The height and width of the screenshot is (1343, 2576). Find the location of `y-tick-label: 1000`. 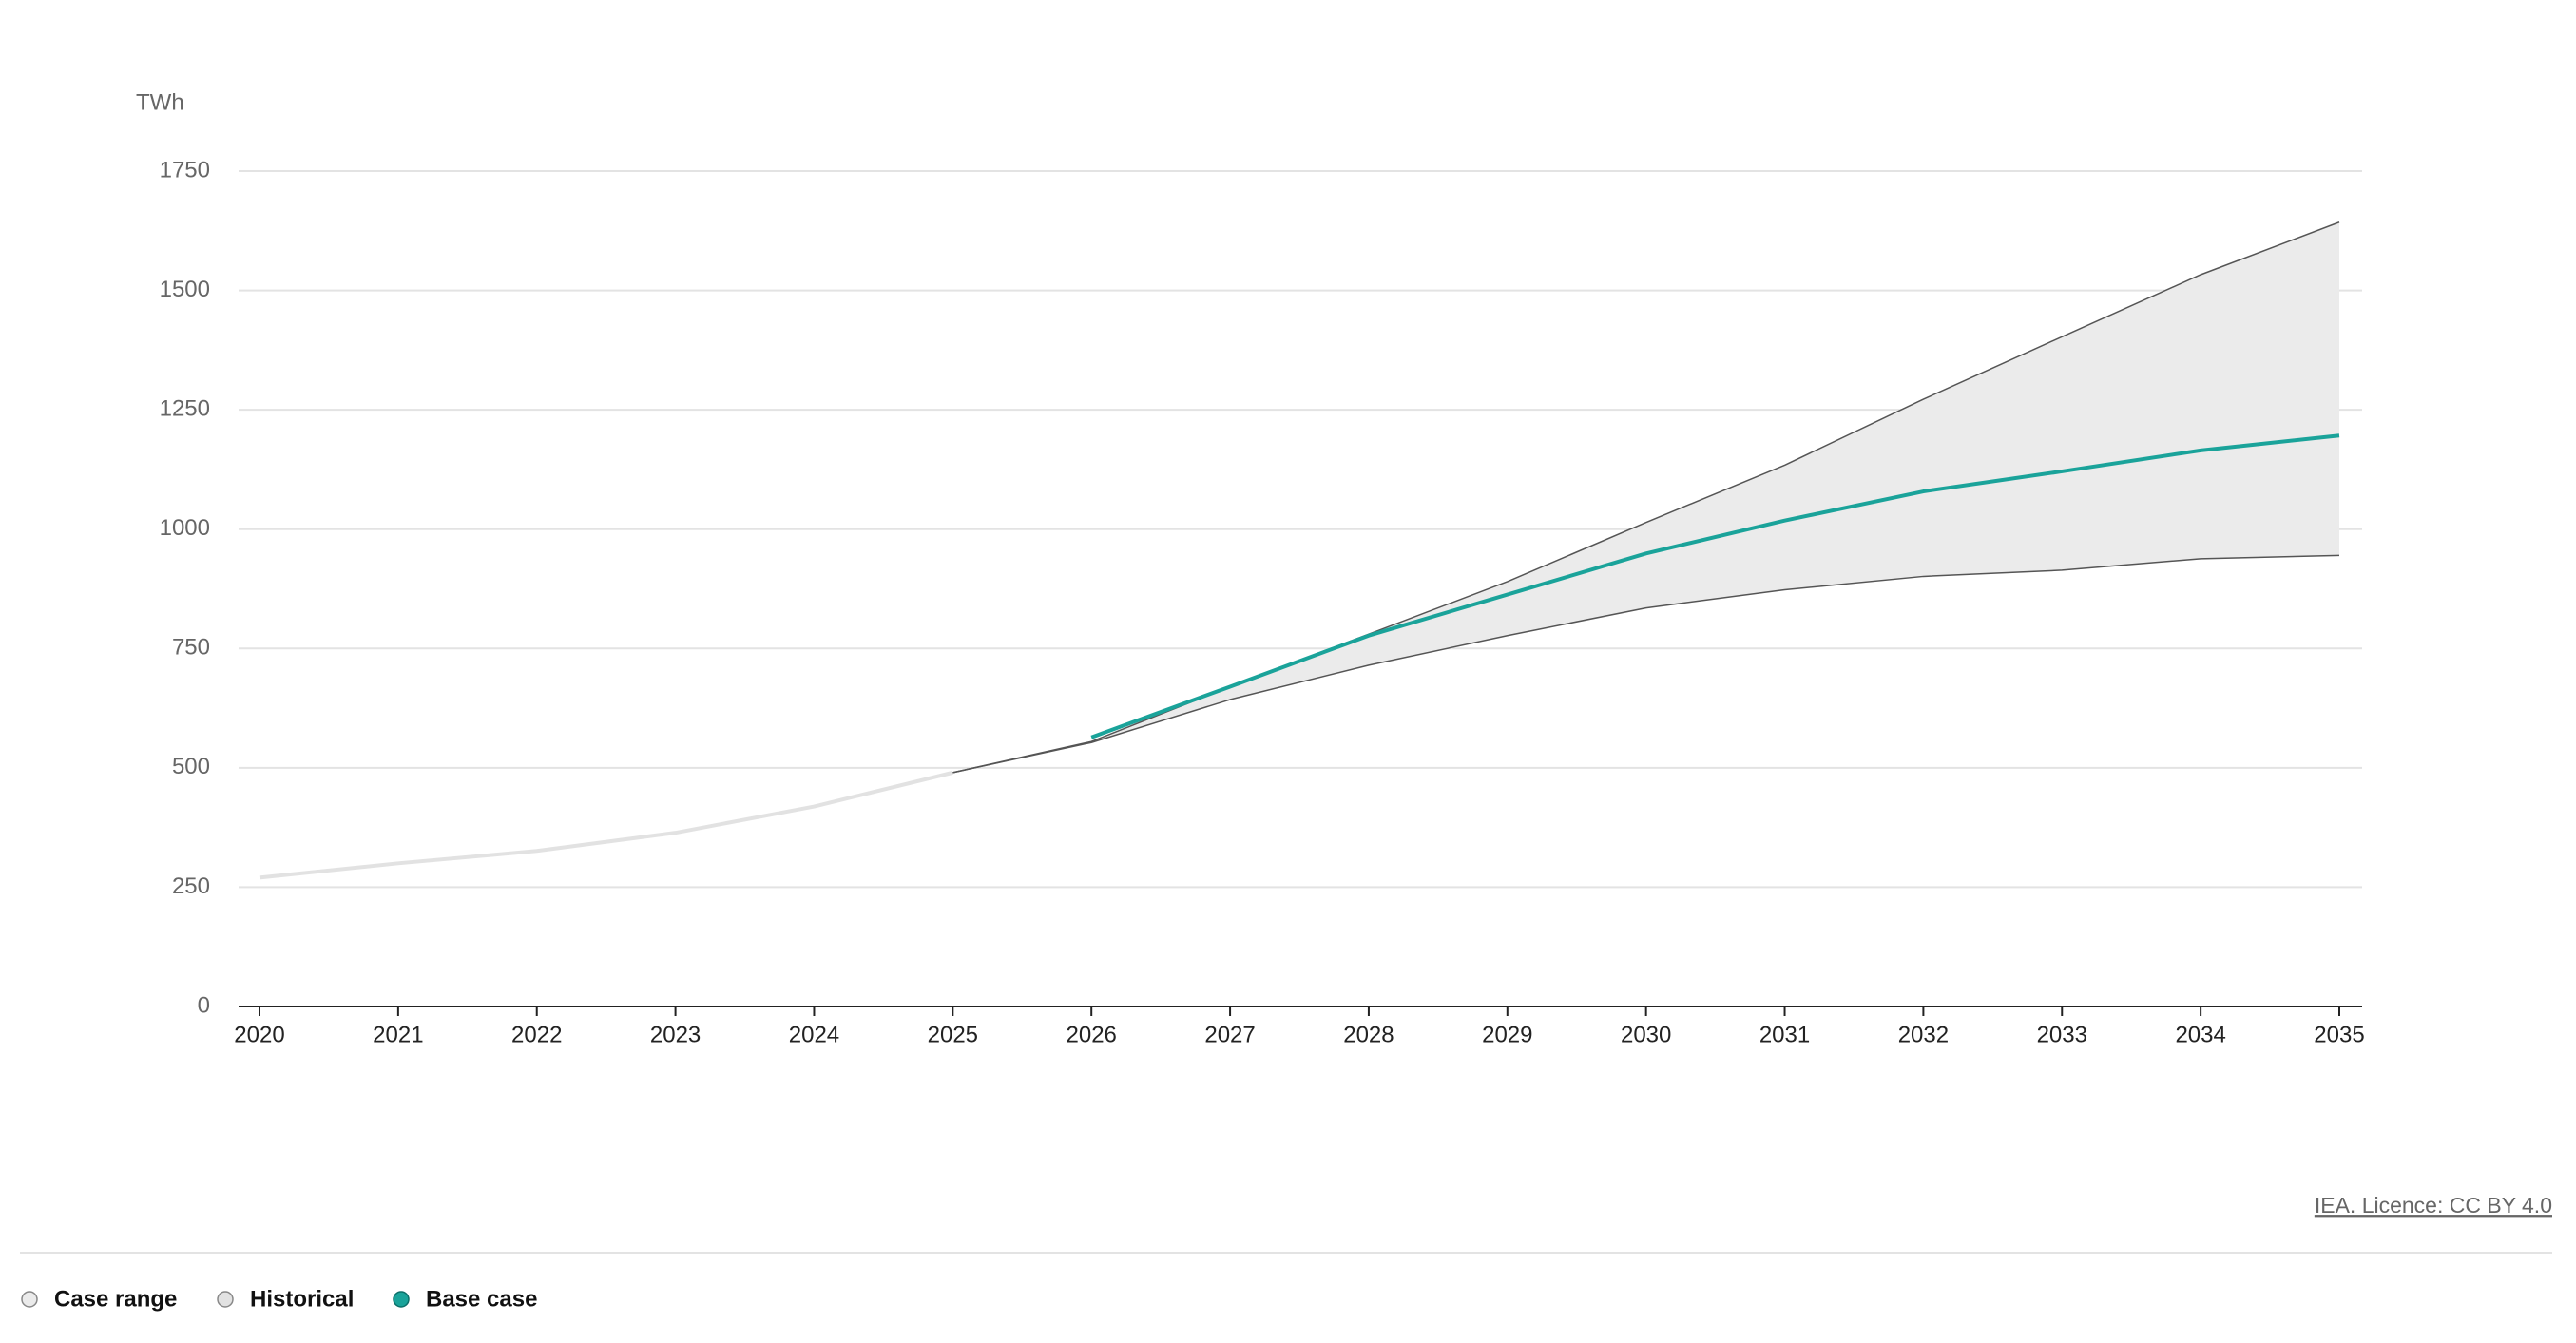

y-tick-label: 1000 is located at coordinates (185, 528).